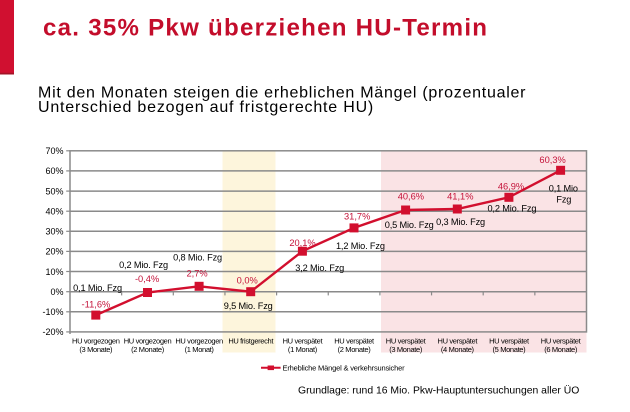 The width and height of the screenshot is (630, 412). I want to click on svg-text: 9,5 Mio. Fzg, so click(248, 306).